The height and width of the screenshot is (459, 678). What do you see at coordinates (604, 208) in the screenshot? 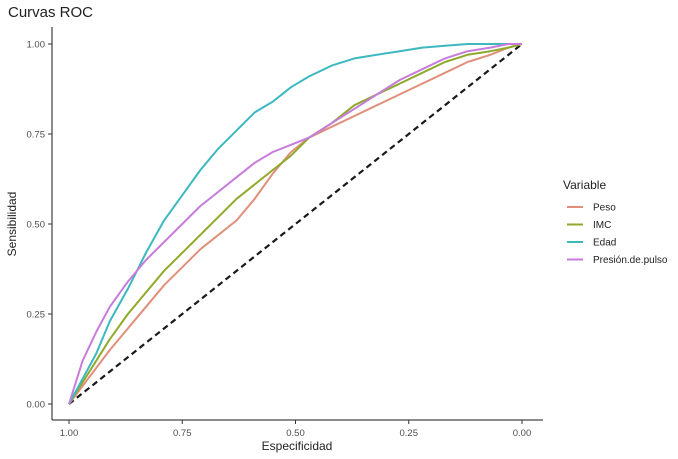
I see `legend-label-peso: Peso` at bounding box center [604, 208].